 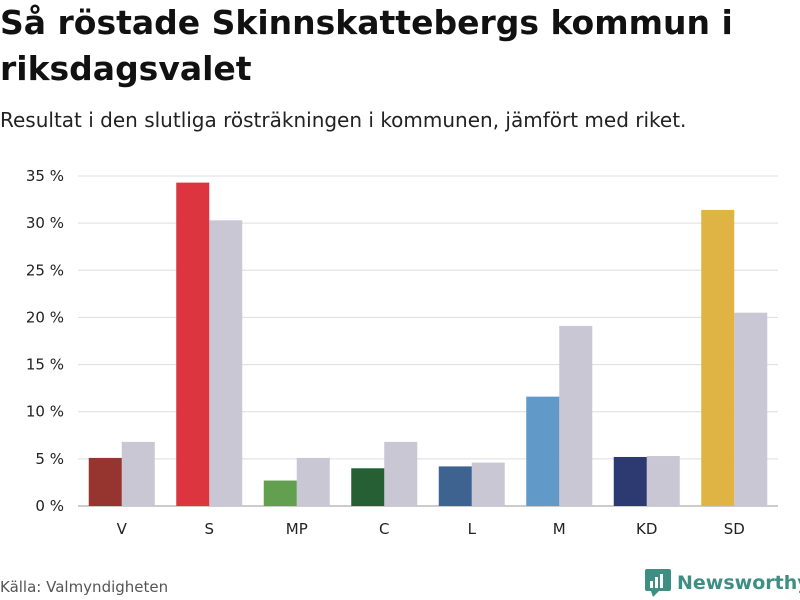 What do you see at coordinates (368, 487) in the screenshot?
I see `bar-kommun-c` at bounding box center [368, 487].